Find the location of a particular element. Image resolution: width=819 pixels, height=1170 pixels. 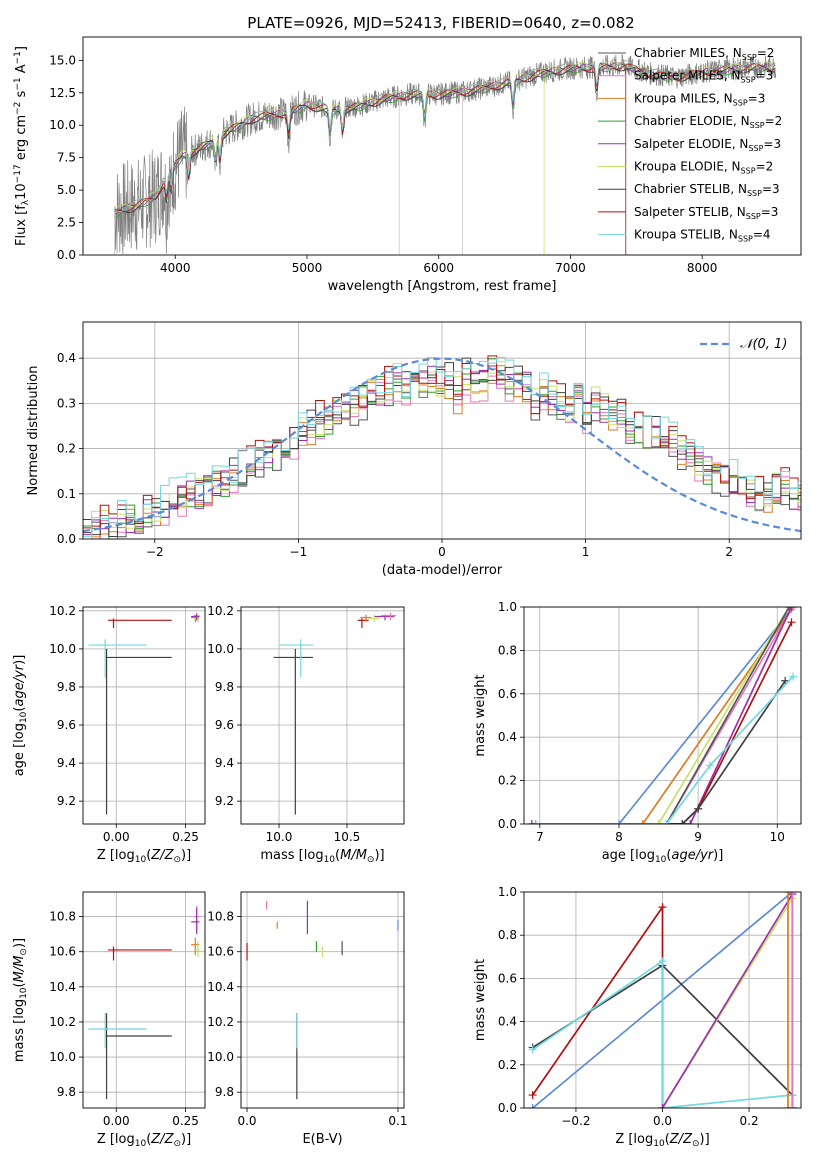

x-tick-label: 7 is located at coordinates (540, 837).